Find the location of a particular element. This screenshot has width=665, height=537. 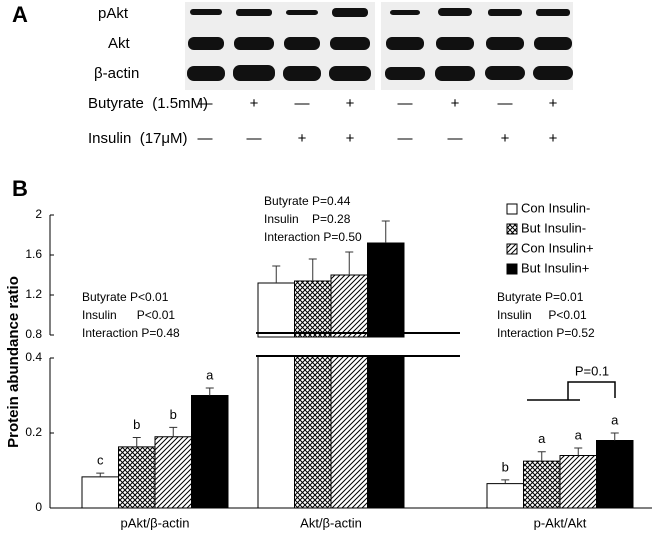

bracket-label: P=0.1 is located at coordinates (592, 370).